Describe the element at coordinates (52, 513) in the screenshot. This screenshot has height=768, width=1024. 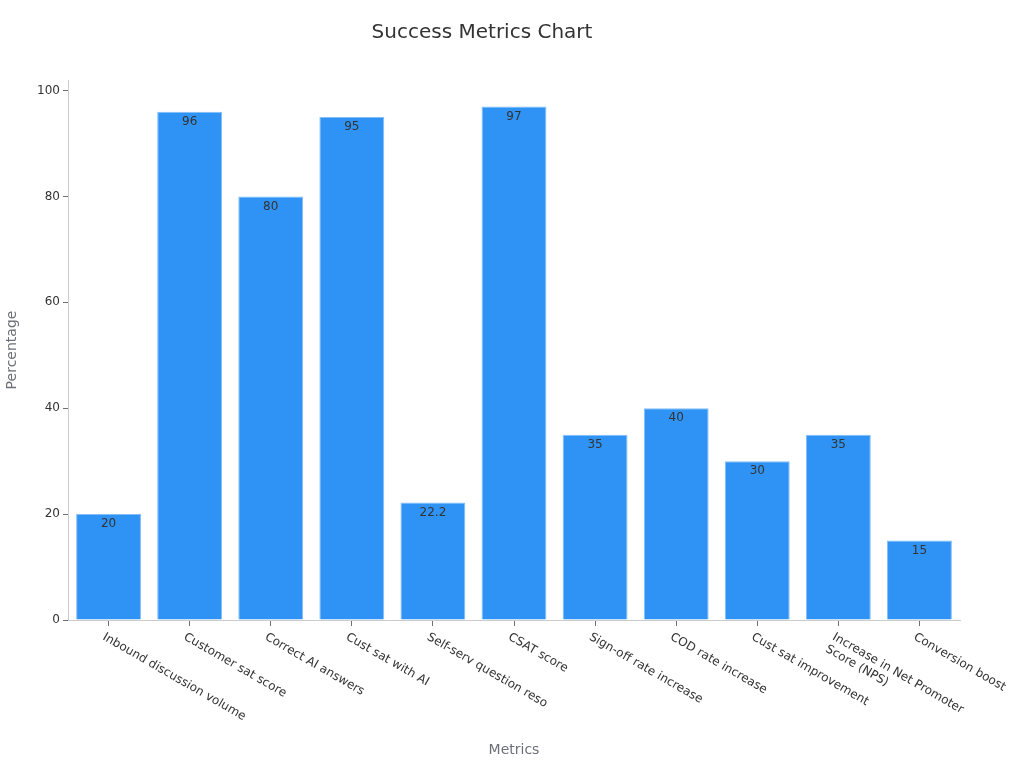
I see `y-tick-label: 20` at that location.